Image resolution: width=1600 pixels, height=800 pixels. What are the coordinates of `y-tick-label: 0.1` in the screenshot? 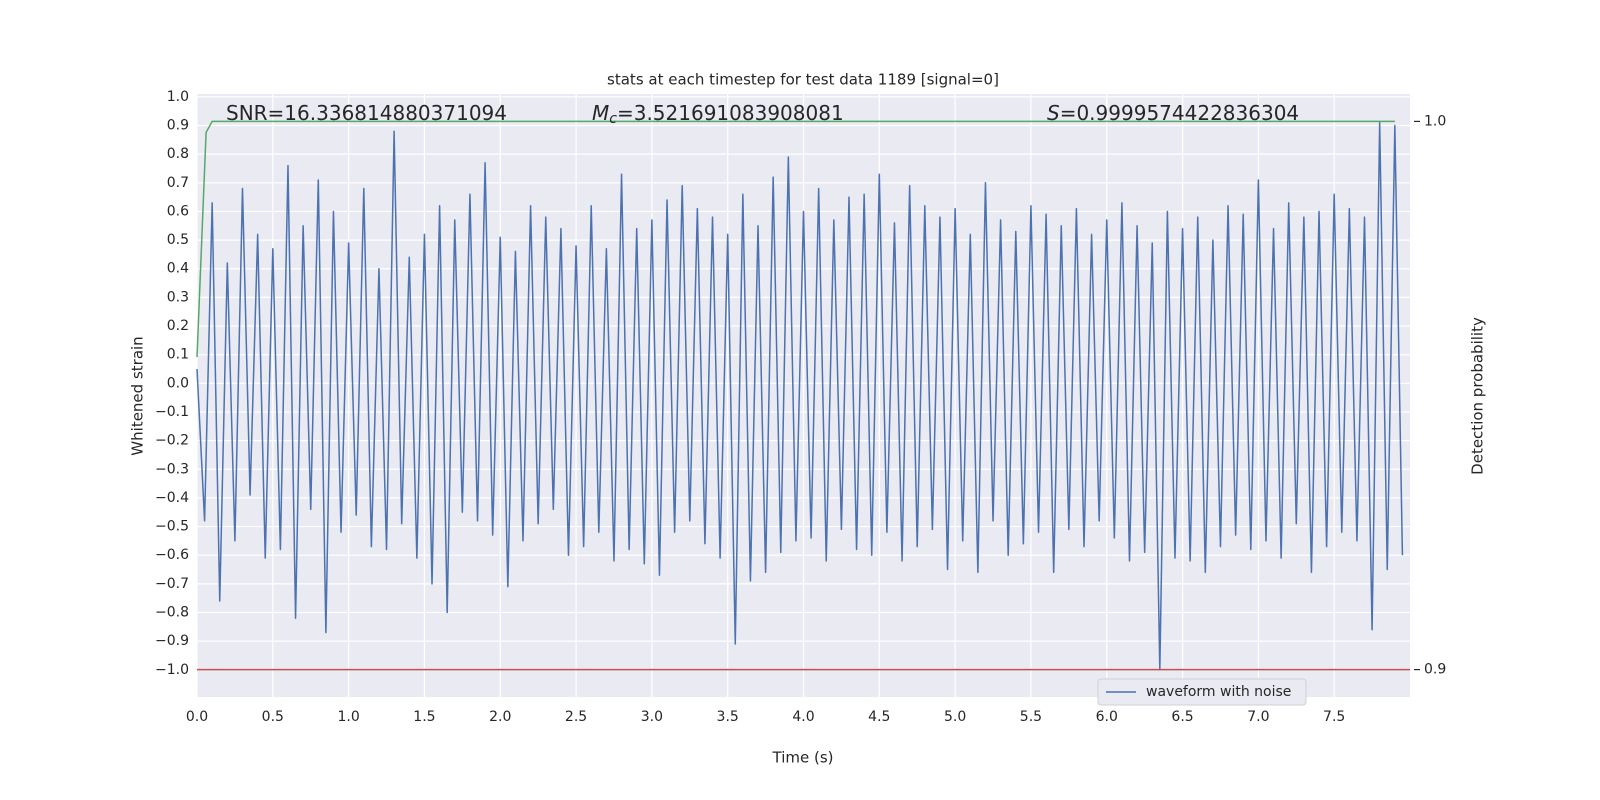 It's located at (178, 355).